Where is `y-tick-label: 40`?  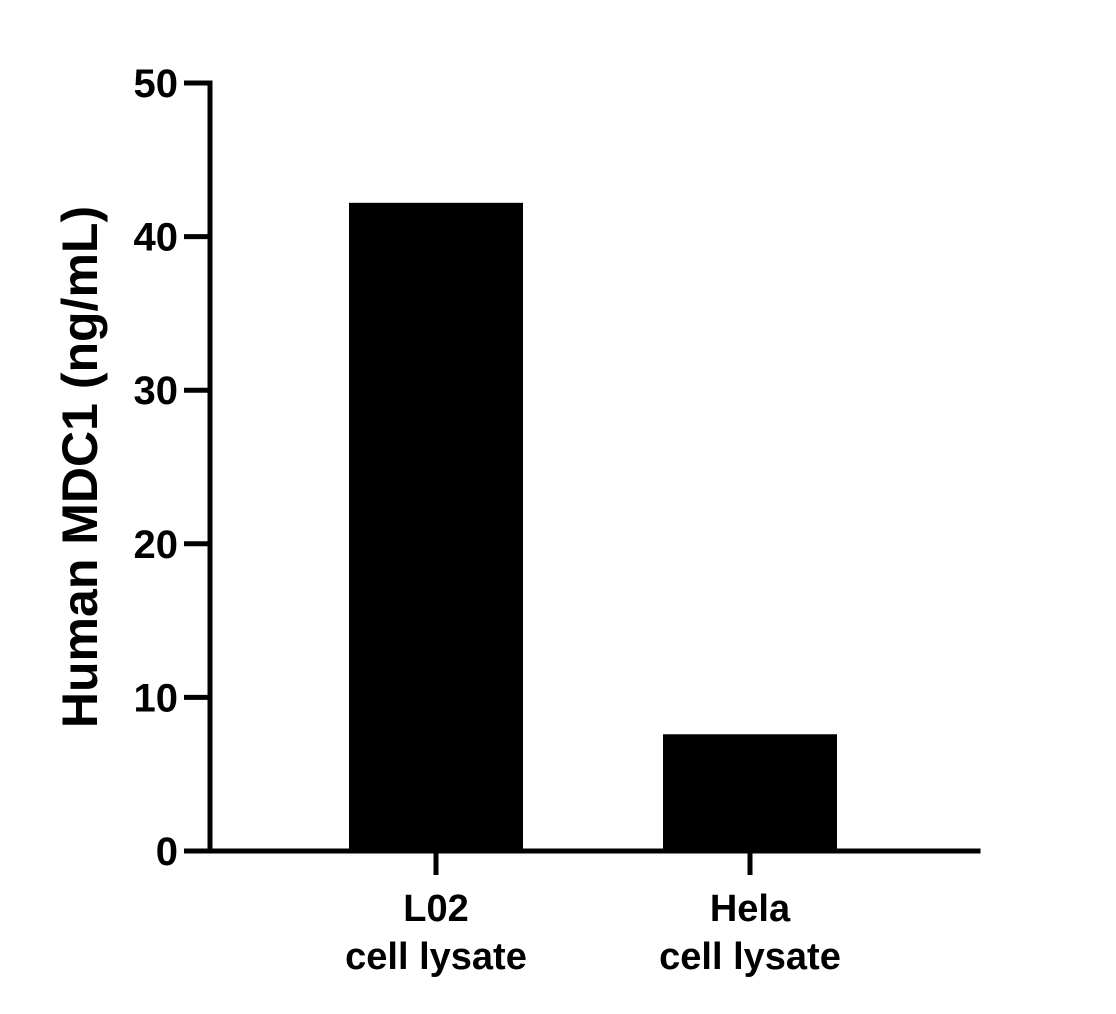 y-tick-label: 40 is located at coordinates (156, 238).